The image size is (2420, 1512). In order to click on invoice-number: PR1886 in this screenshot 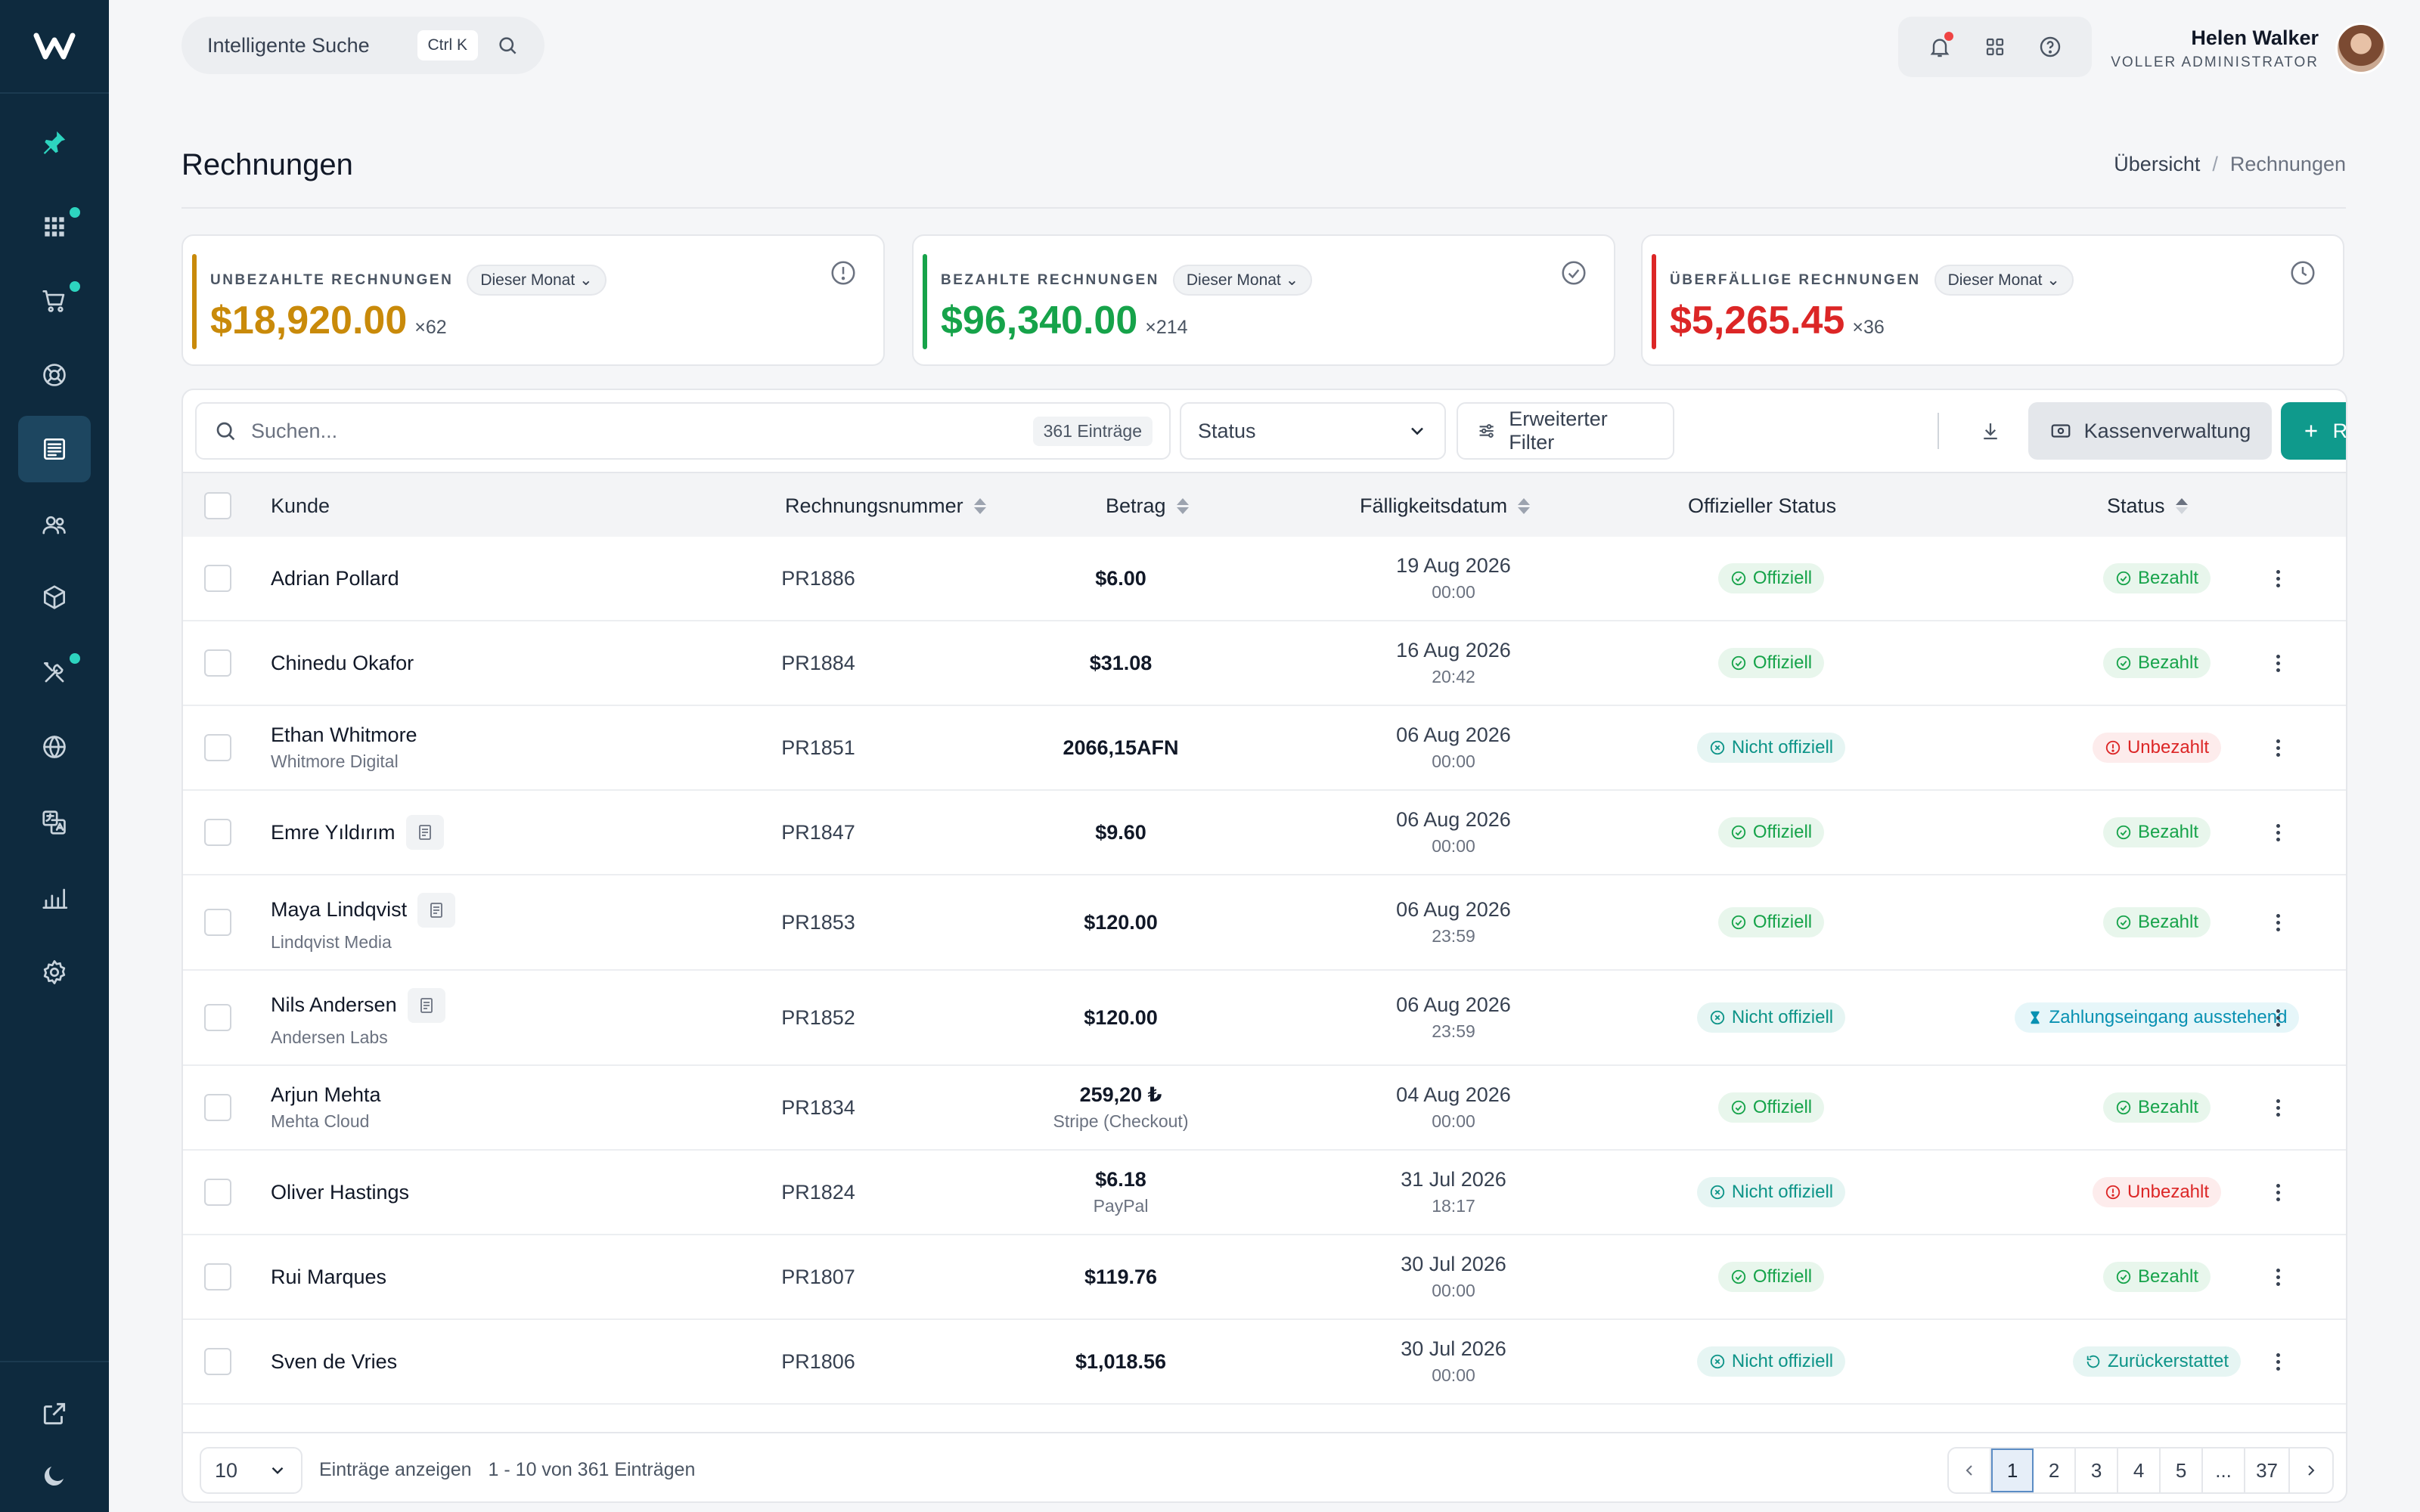, I will do `click(818, 578)`.